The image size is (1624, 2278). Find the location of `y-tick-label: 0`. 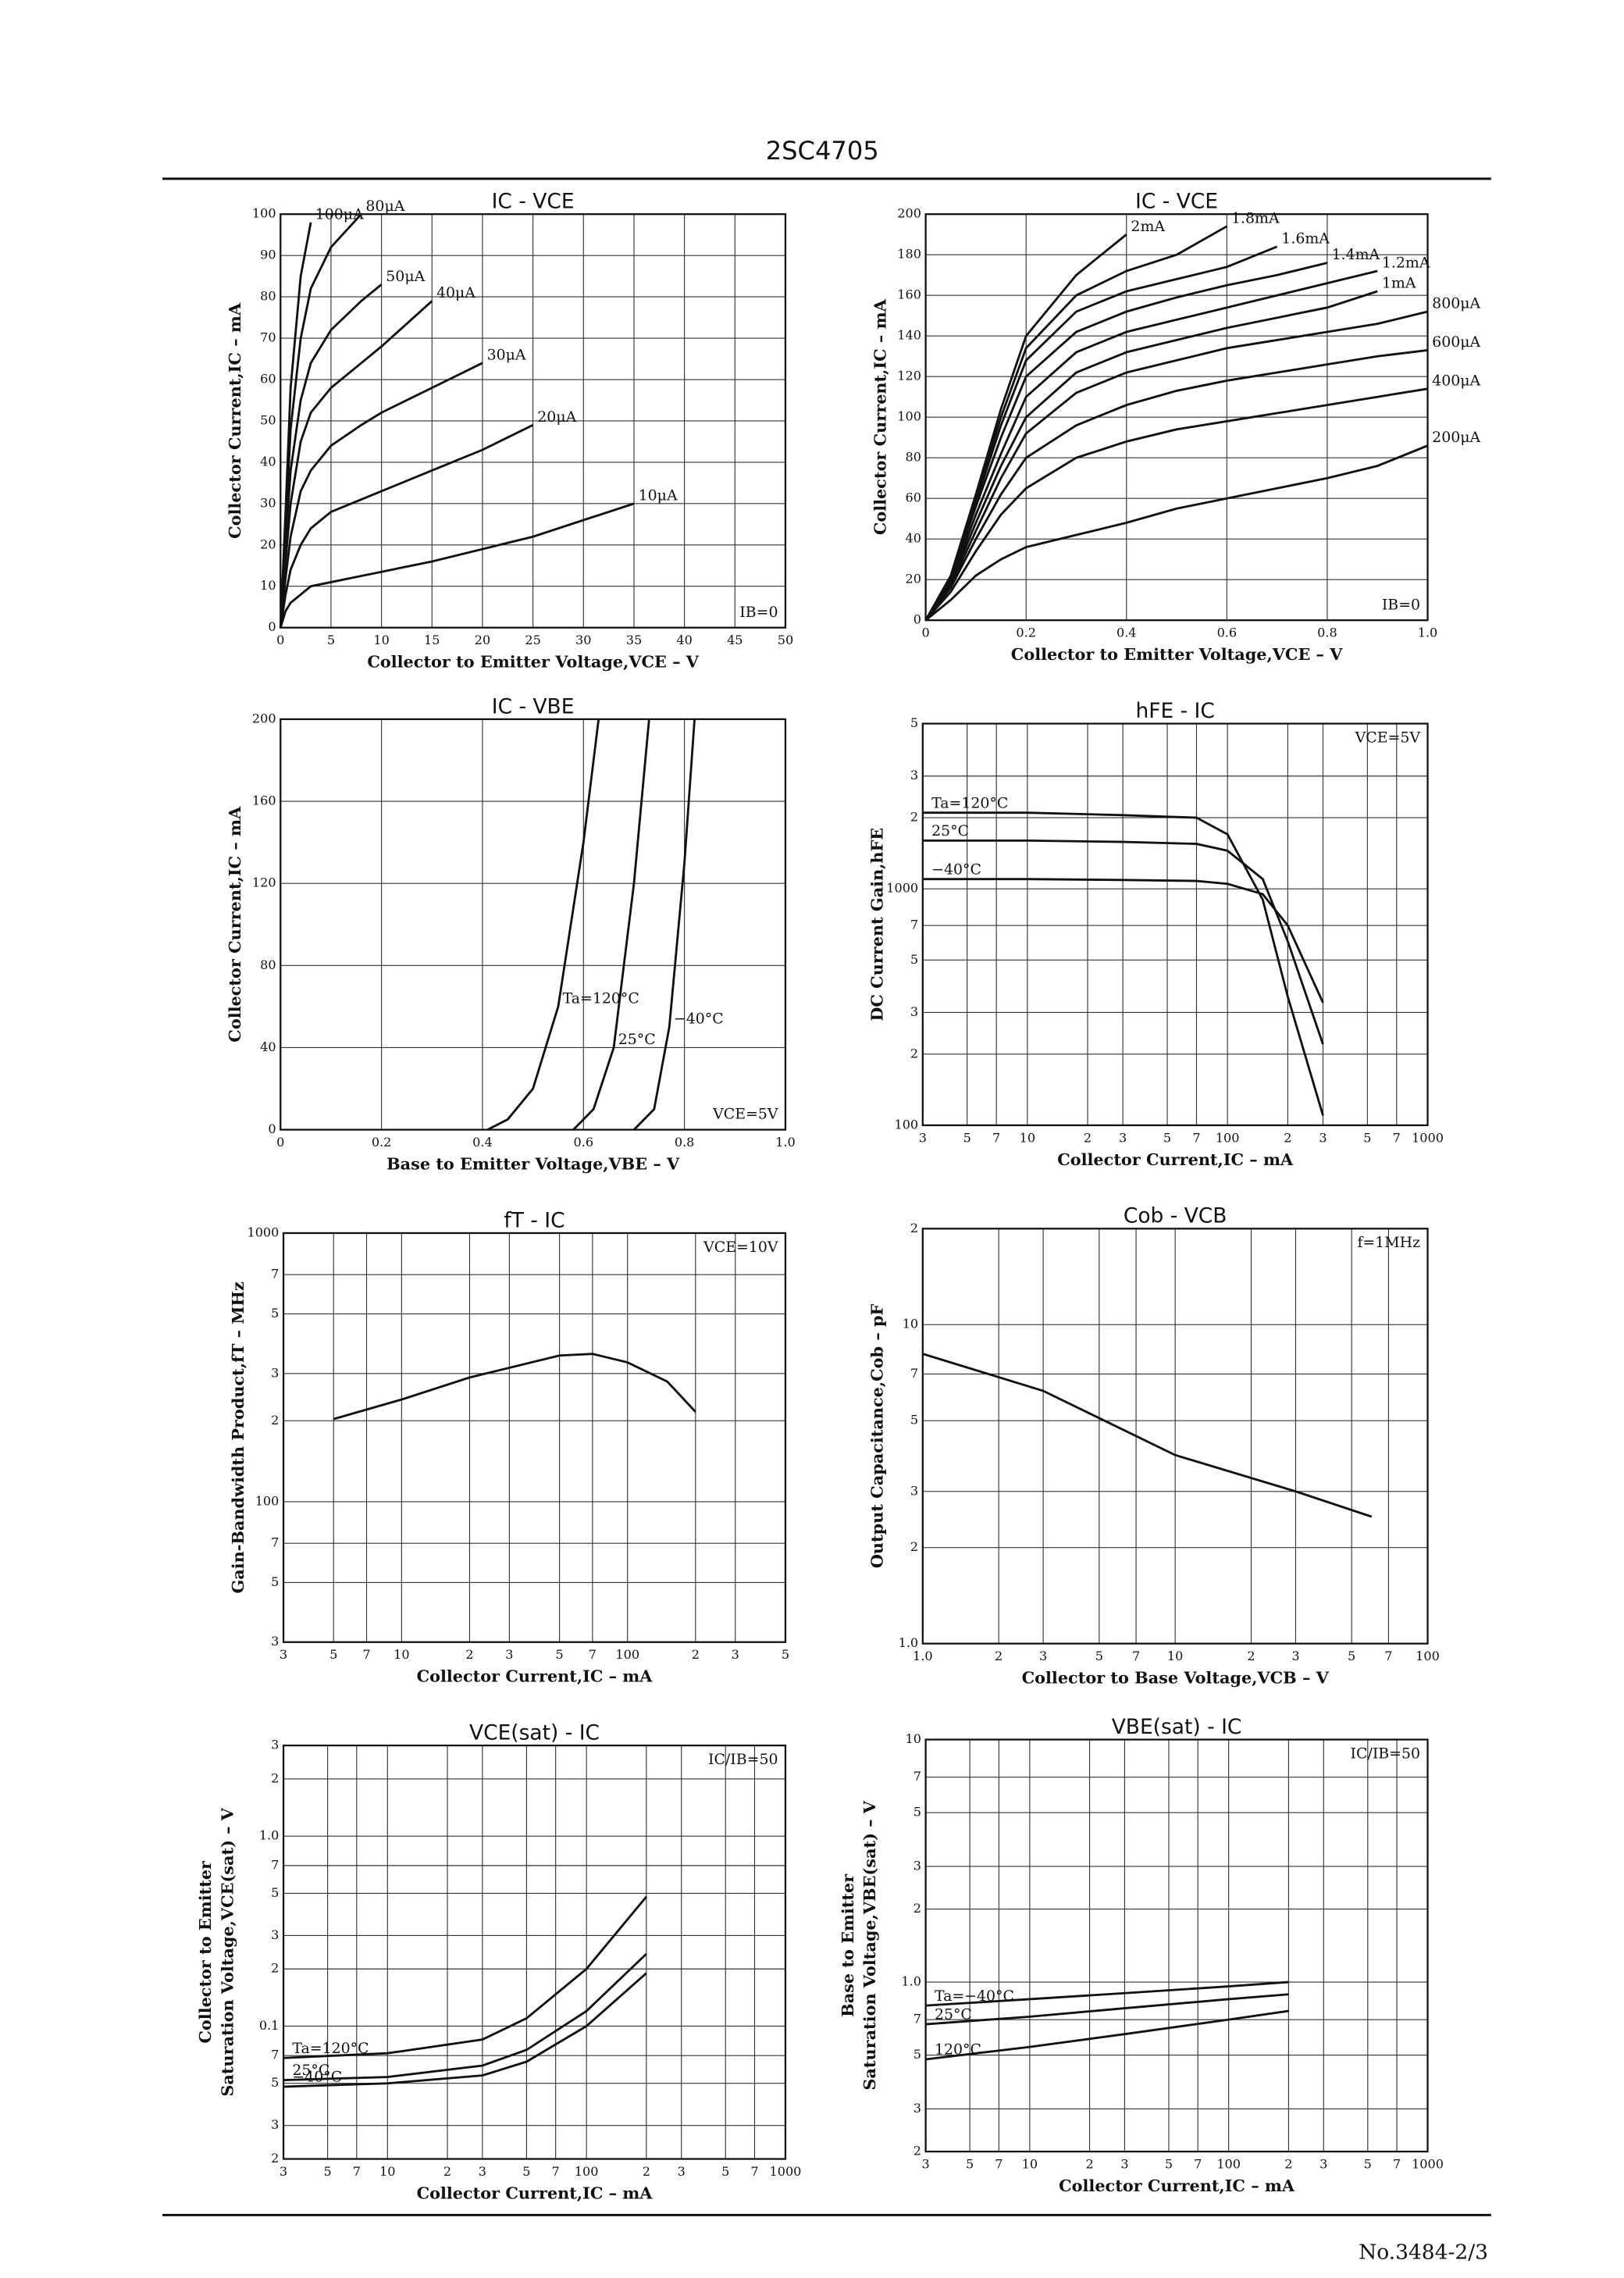

y-tick-label: 0 is located at coordinates (917, 619).